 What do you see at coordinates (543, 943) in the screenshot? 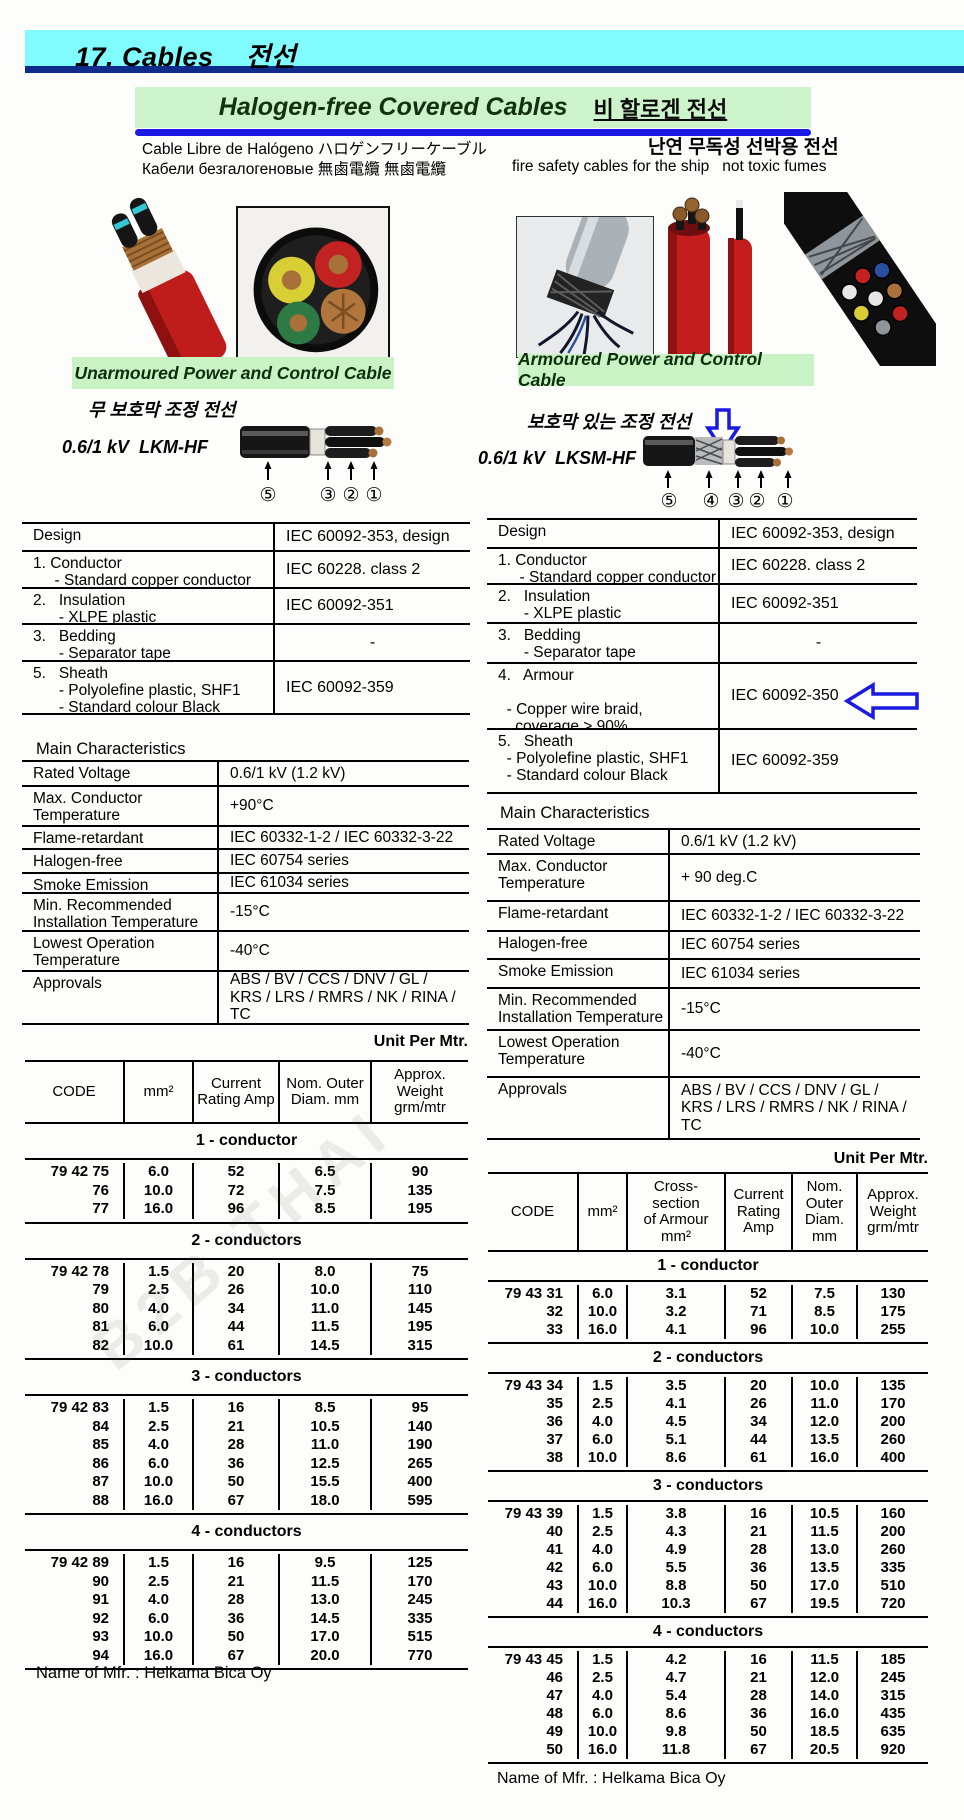
I see `spec-label: Halogen-free` at bounding box center [543, 943].